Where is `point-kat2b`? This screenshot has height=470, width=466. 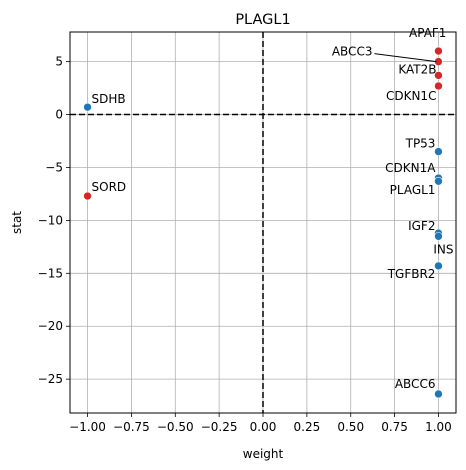
point-kat2b is located at coordinates (438, 75).